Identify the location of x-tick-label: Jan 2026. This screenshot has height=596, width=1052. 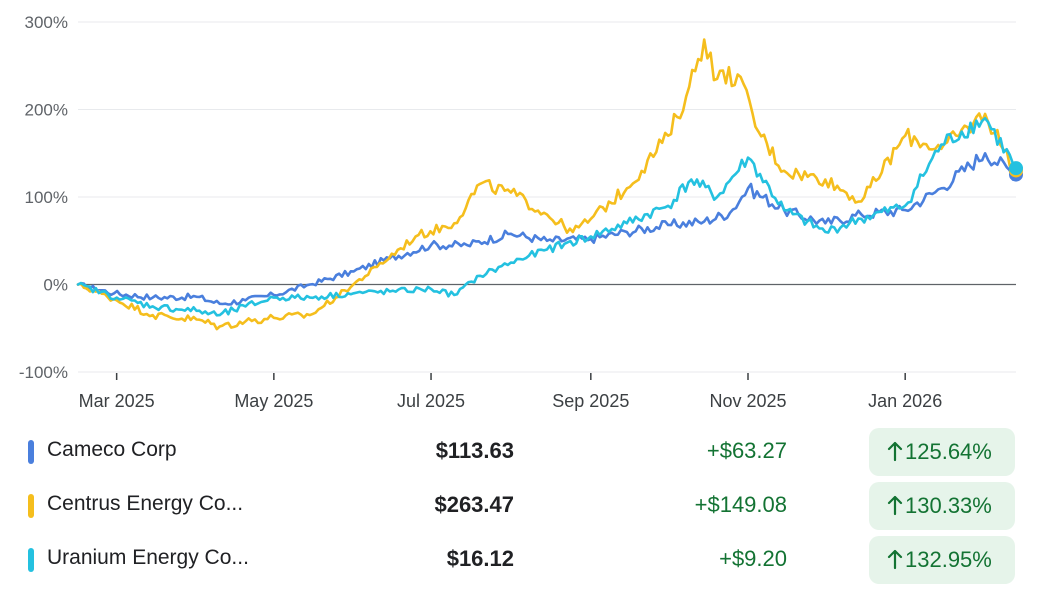
(905, 401).